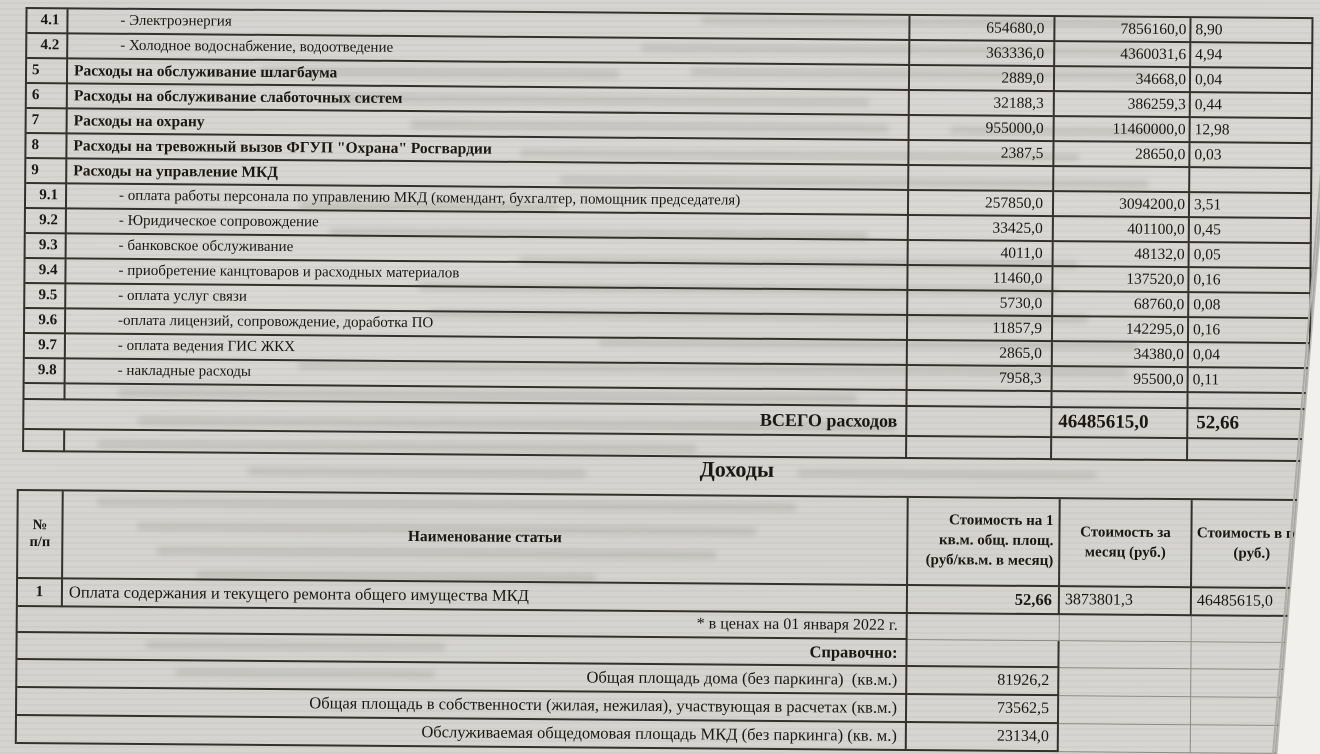  What do you see at coordinates (1122, 105) in the screenshot?
I see `yearly-cost-cell: 386259,3` at bounding box center [1122, 105].